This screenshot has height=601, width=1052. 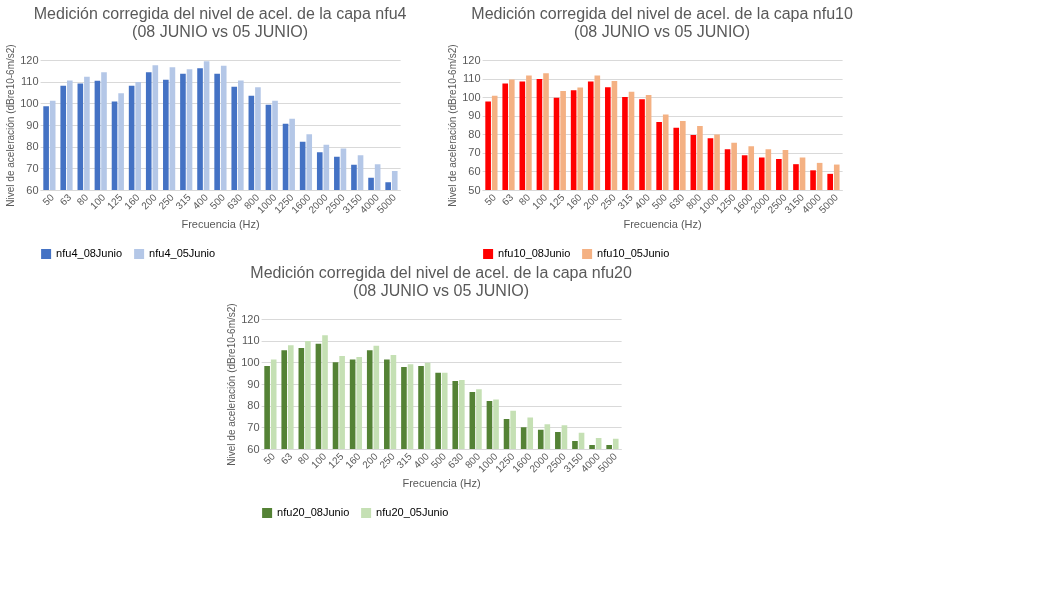 What do you see at coordinates (441, 281) in the screenshot?
I see `chart-title: Medición corregida del nivel de acel. de la capa nfu20 (08 JUNIO vs 05 JUNIO)` at bounding box center [441, 281].